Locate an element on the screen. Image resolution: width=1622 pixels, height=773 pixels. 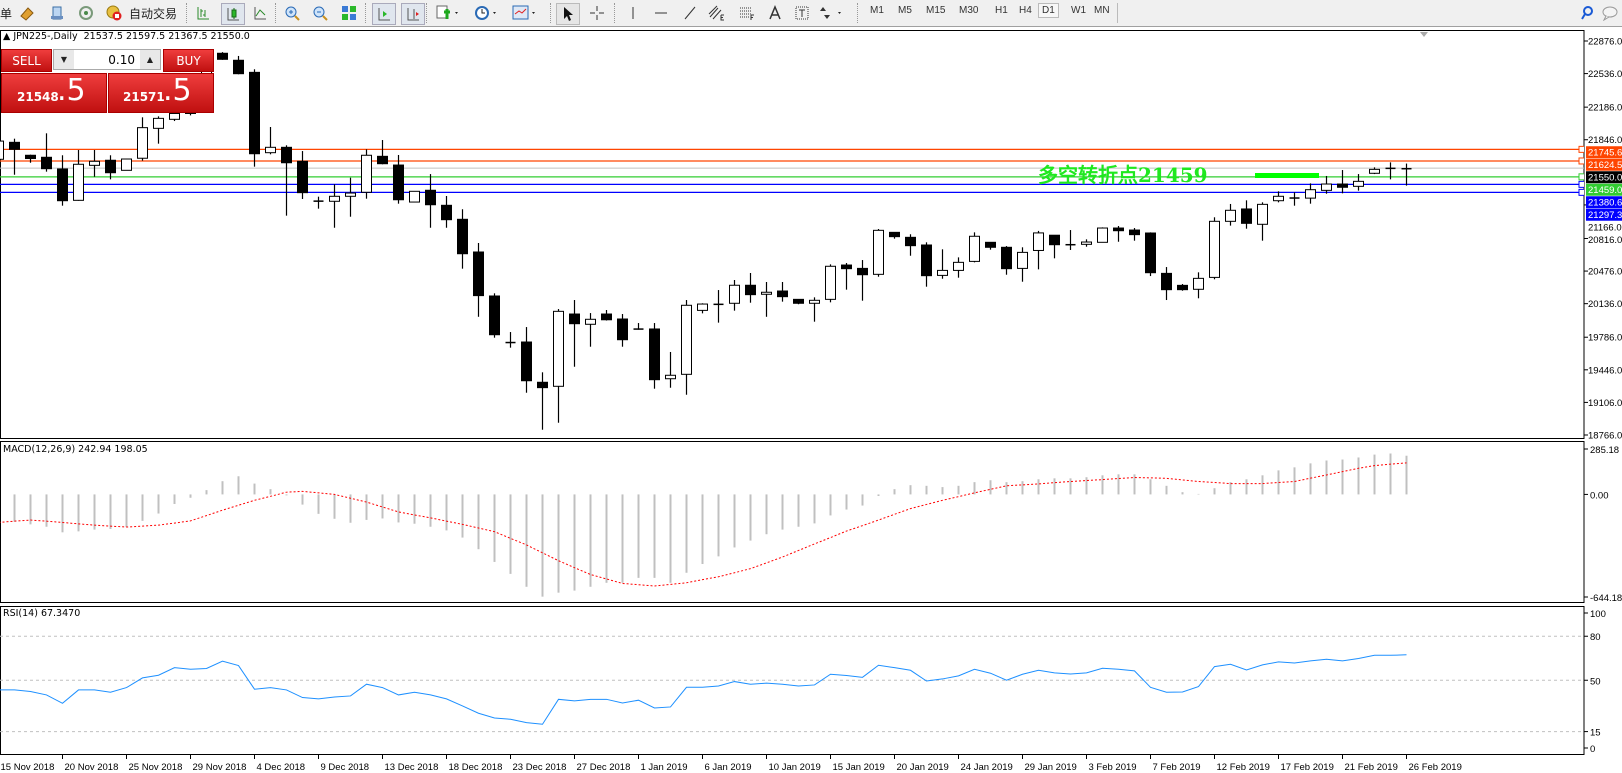
collapse-triangle-icon: ▲ is located at coordinates (8, 36).